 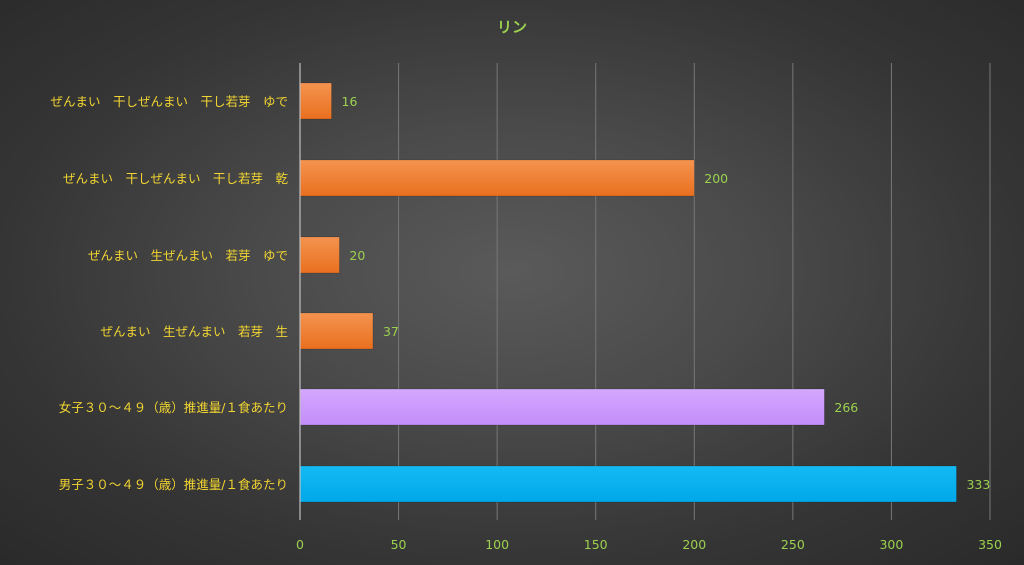 What do you see at coordinates (716, 178) in the screenshot?
I see `data-label: 200` at bounding box center [716, 178].